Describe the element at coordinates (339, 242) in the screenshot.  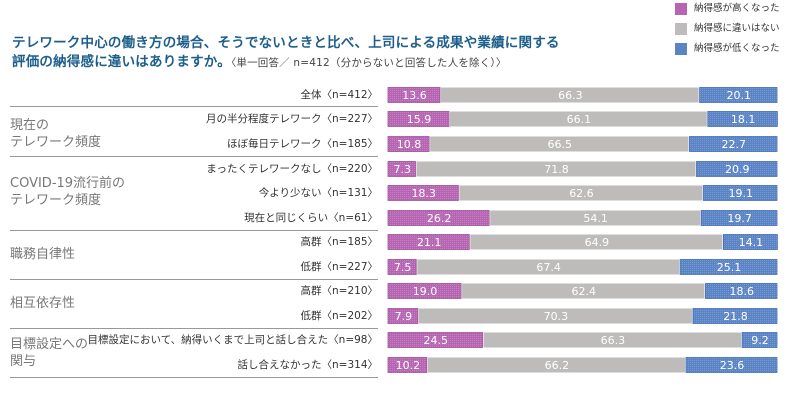
I see `row-label: 高群〈n=185〉` at that location.